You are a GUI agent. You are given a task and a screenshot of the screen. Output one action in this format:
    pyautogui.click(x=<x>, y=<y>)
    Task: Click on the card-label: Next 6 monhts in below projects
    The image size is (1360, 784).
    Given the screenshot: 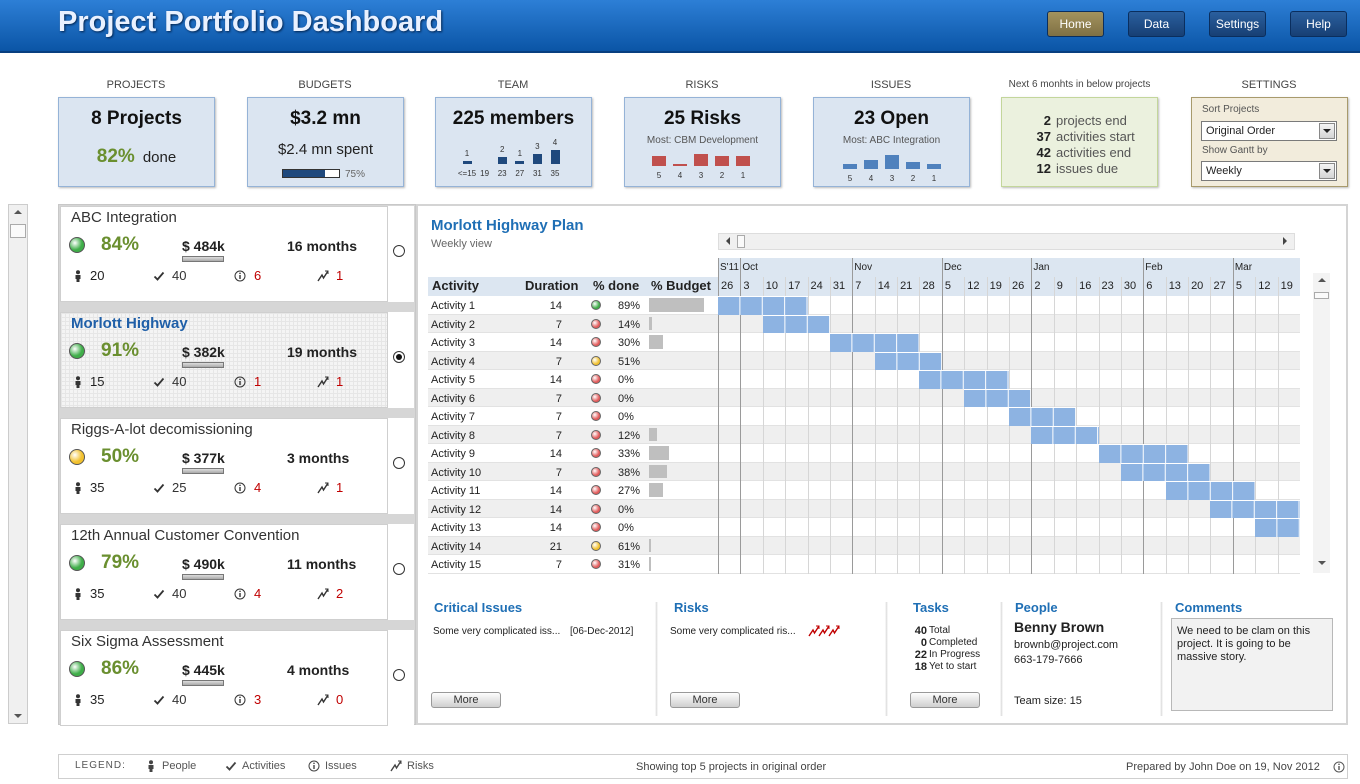 What is the action you would take?
    pyautogui.click(x=1079, y=84)
    